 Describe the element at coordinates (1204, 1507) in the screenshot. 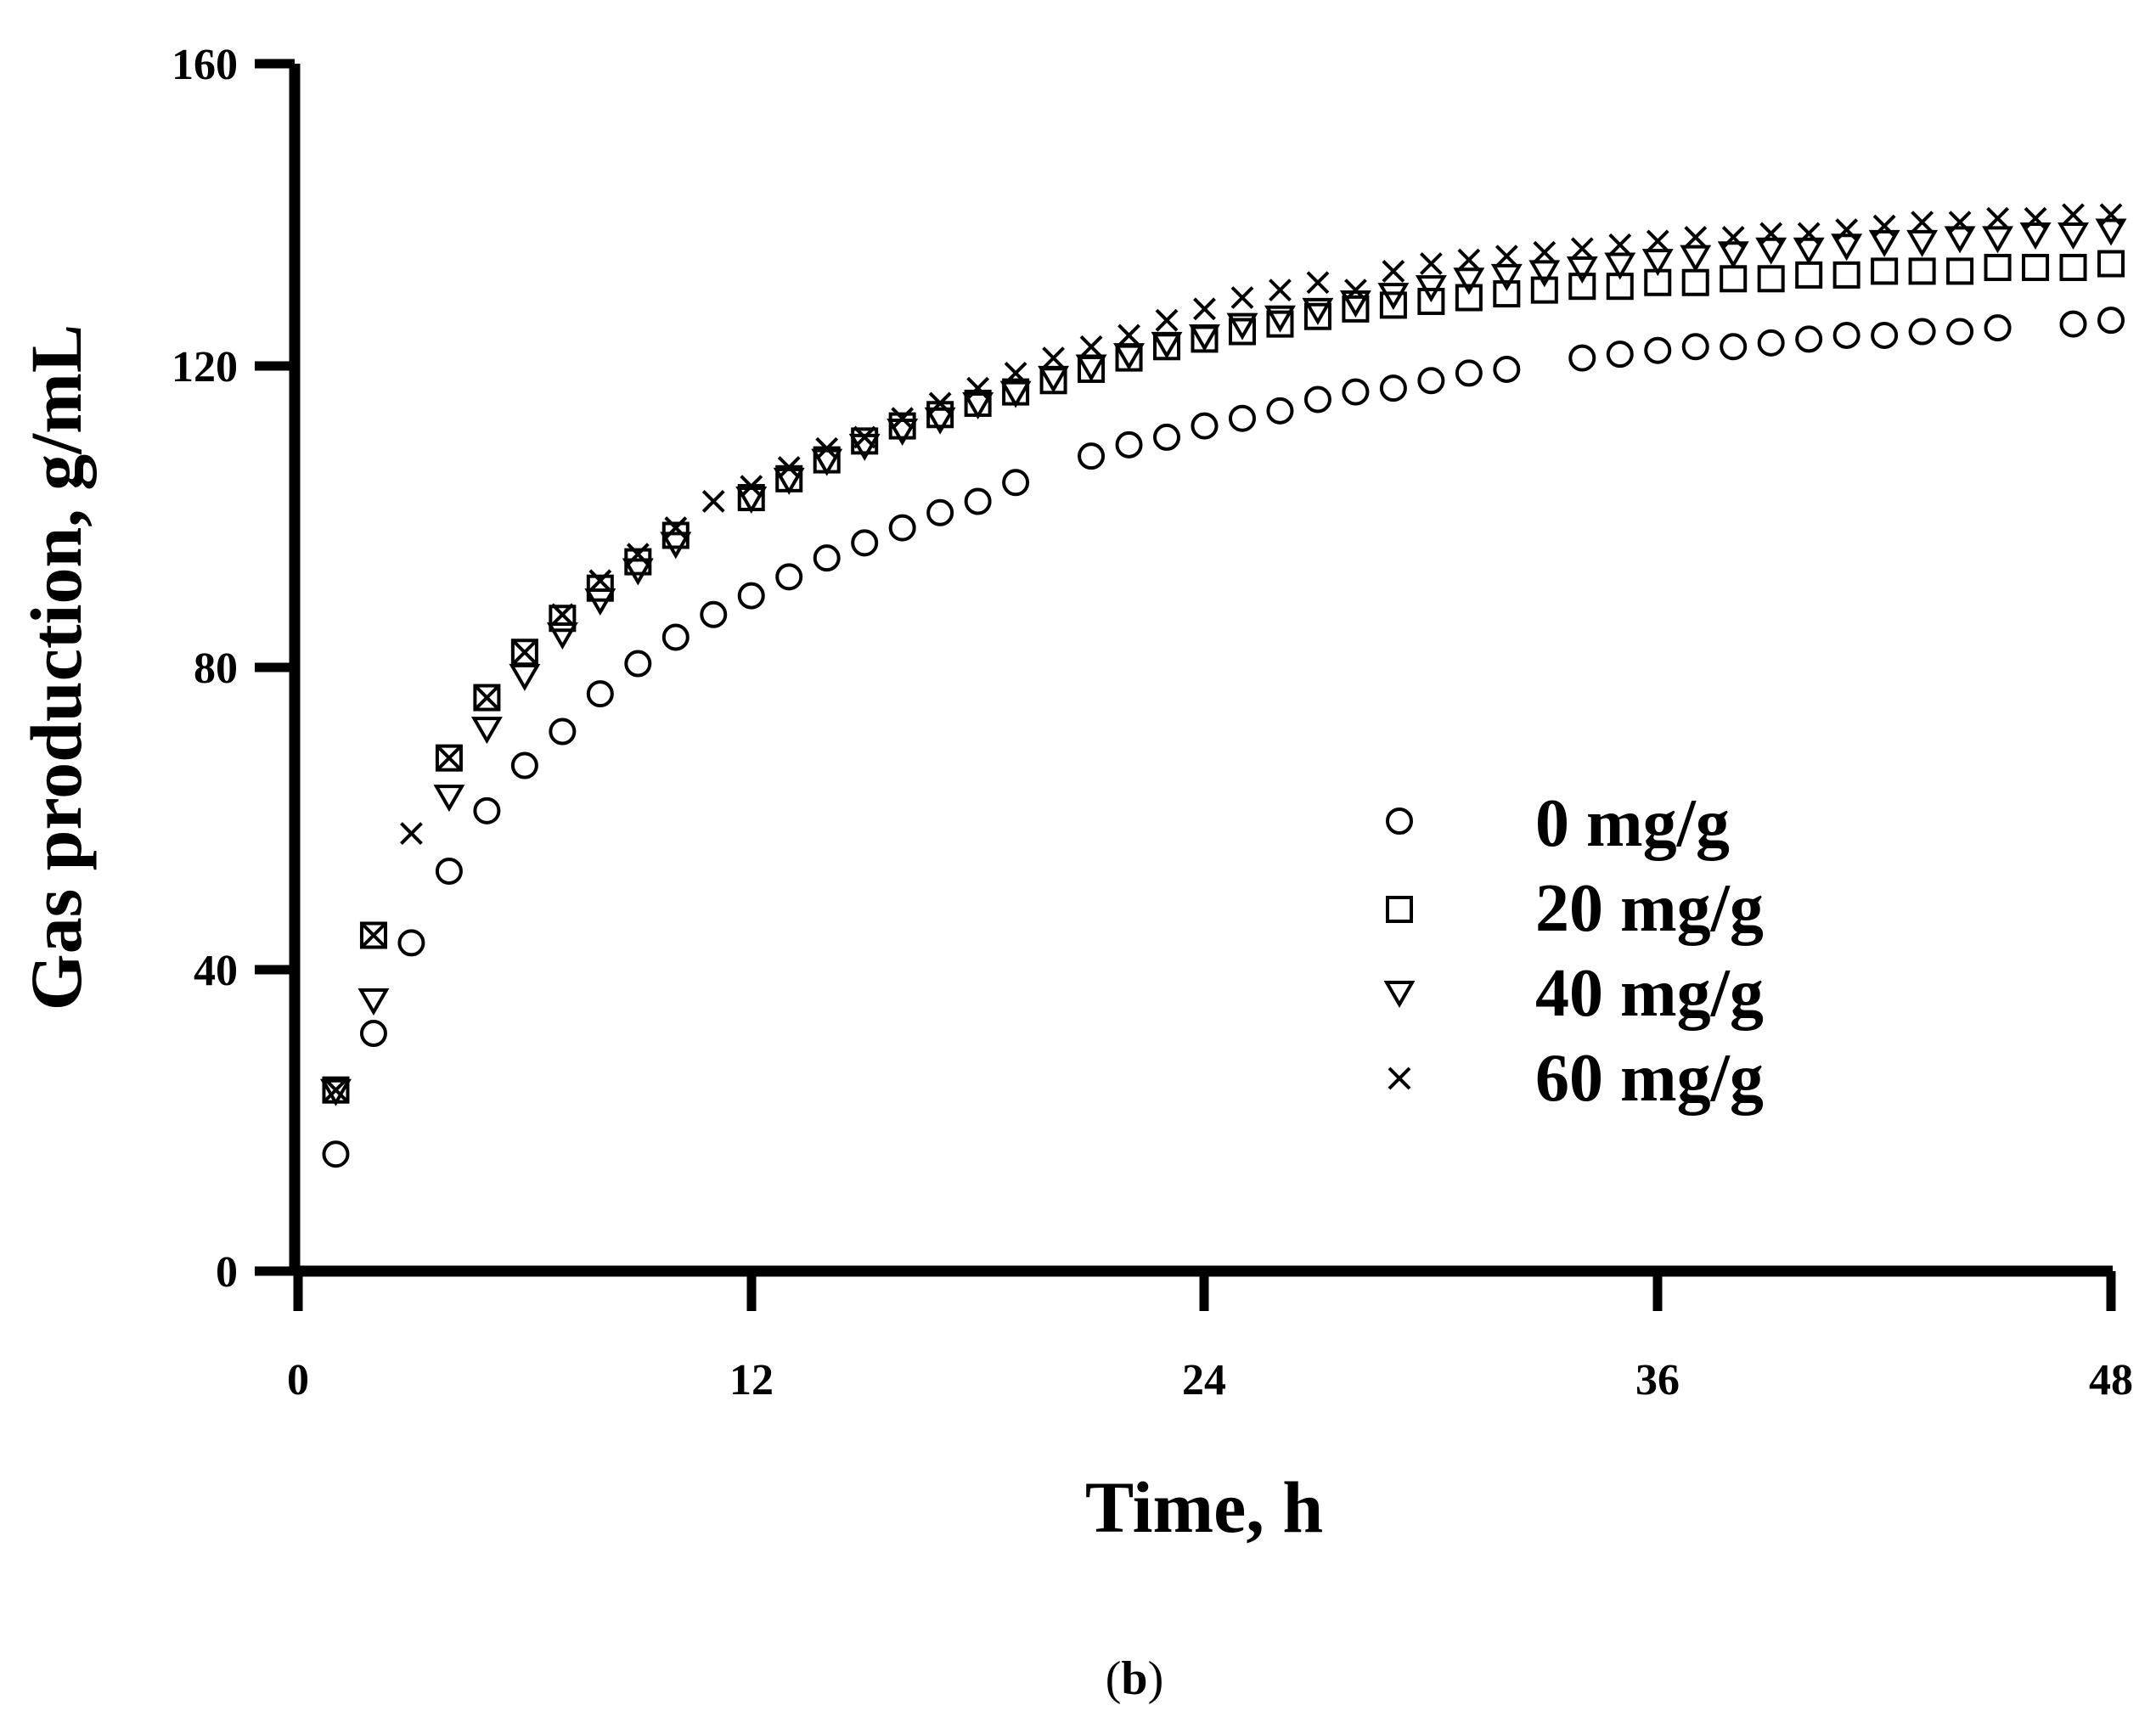

I see `x-axis-title: Time, h` at that location.